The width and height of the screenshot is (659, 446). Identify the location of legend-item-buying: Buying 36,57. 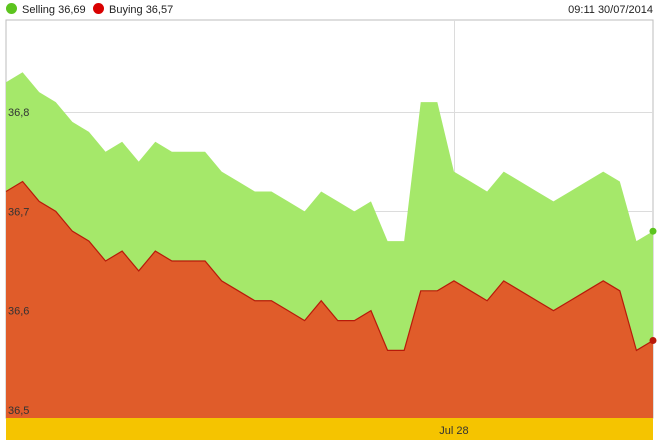
(133, 10).